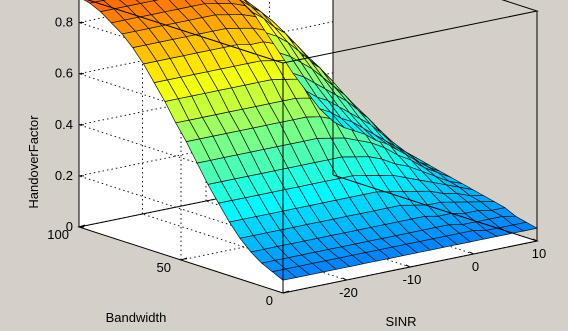 The image size is (568, 331). I want to click on y-tick-label: 0, so click(269, 300).